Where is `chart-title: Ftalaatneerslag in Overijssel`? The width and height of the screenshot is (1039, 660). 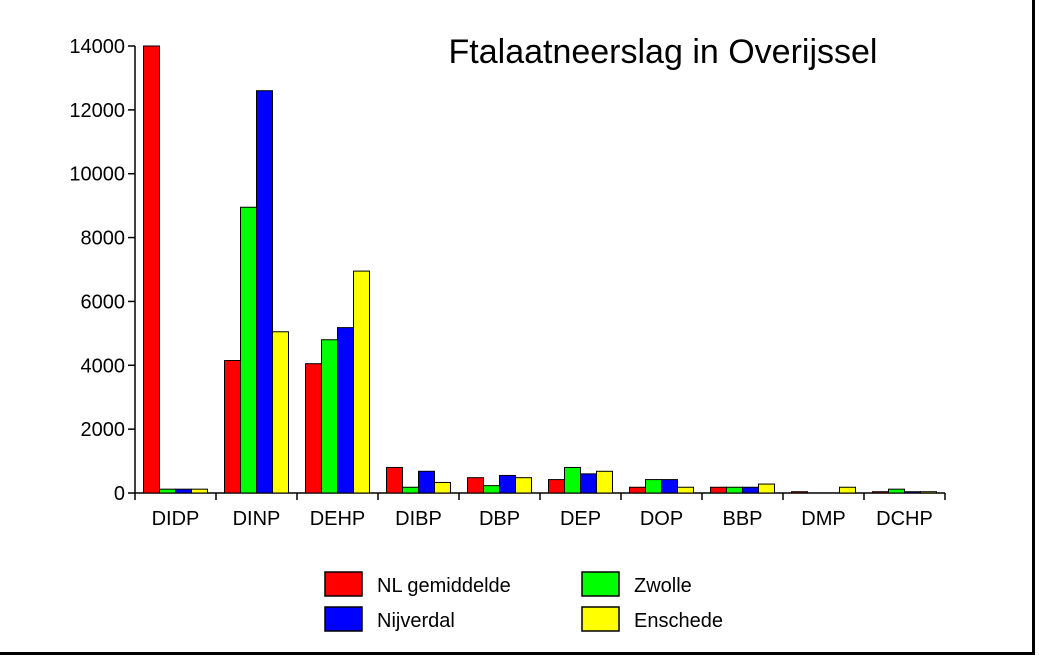
chart-title: Ftalaatneerslag in Overijssel is located at coordinates (663, 52).